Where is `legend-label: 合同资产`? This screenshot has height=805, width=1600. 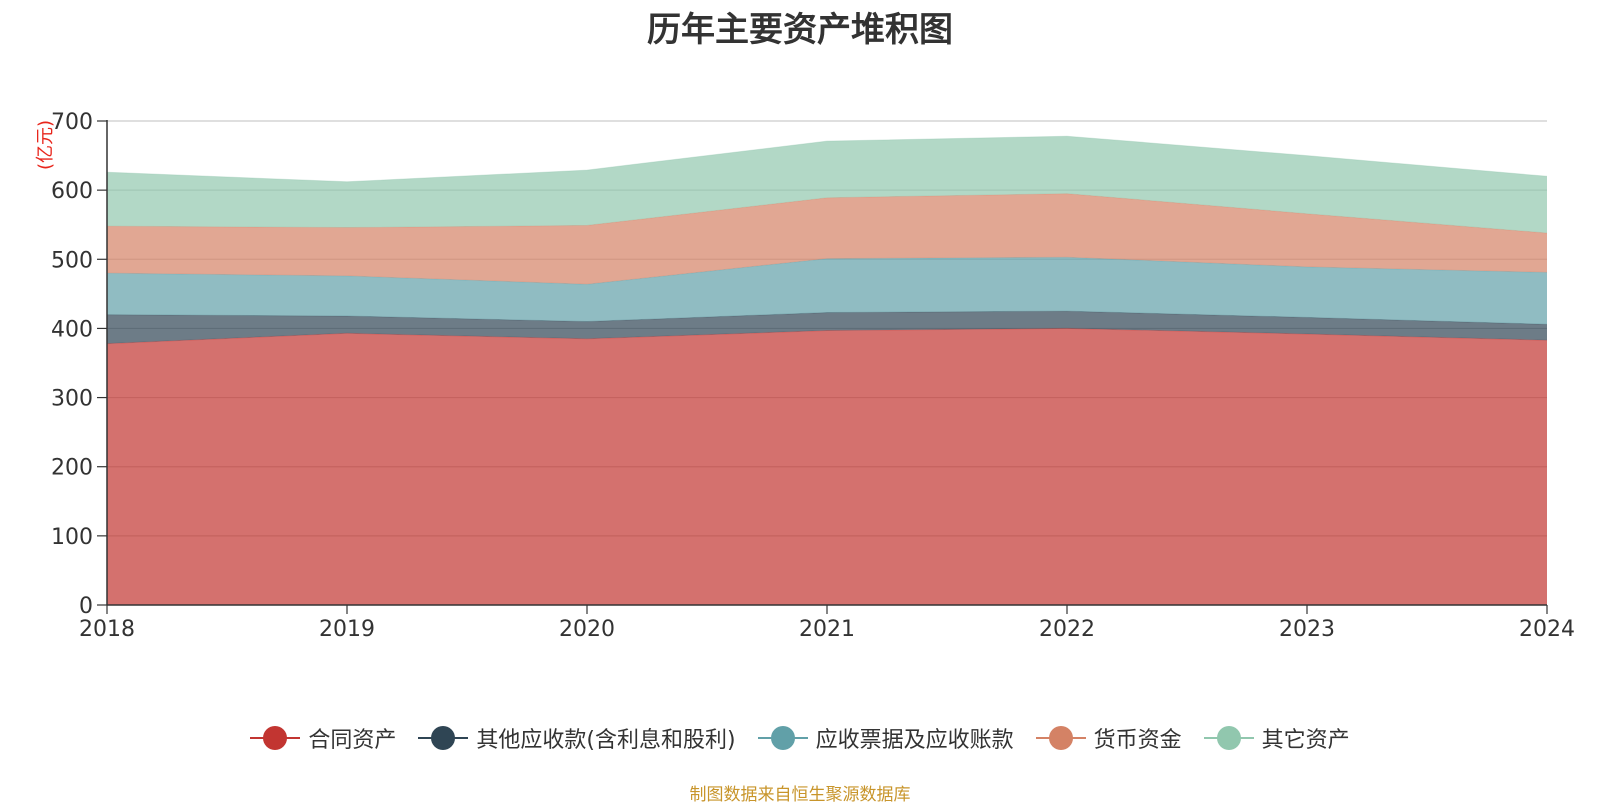
legend-label: 合同资产 is located at coordinates (352, 740).